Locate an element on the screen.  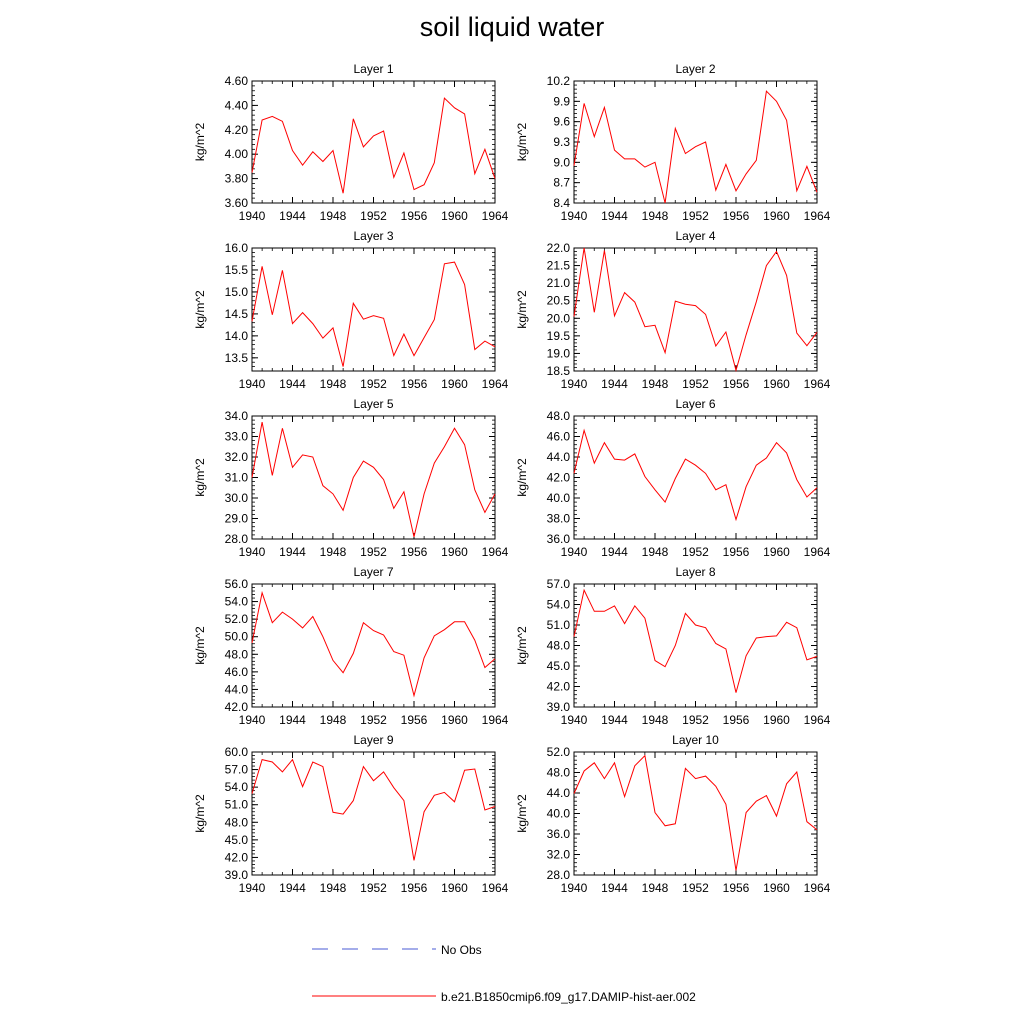
y-tick-label: 39.0 is located at coordinates (237, 875).